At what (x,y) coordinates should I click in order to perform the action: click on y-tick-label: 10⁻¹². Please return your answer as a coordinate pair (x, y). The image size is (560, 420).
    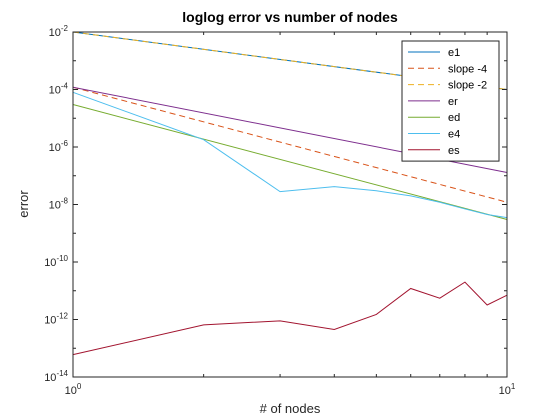
    Looking at the image, I should click on (56, 319).